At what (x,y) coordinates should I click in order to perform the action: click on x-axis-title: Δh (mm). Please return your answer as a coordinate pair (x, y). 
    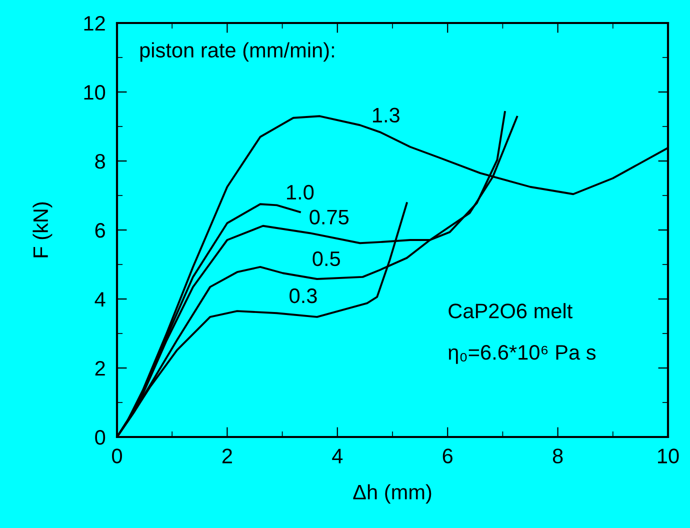
    Looking at the image, I should click on (392, 494).